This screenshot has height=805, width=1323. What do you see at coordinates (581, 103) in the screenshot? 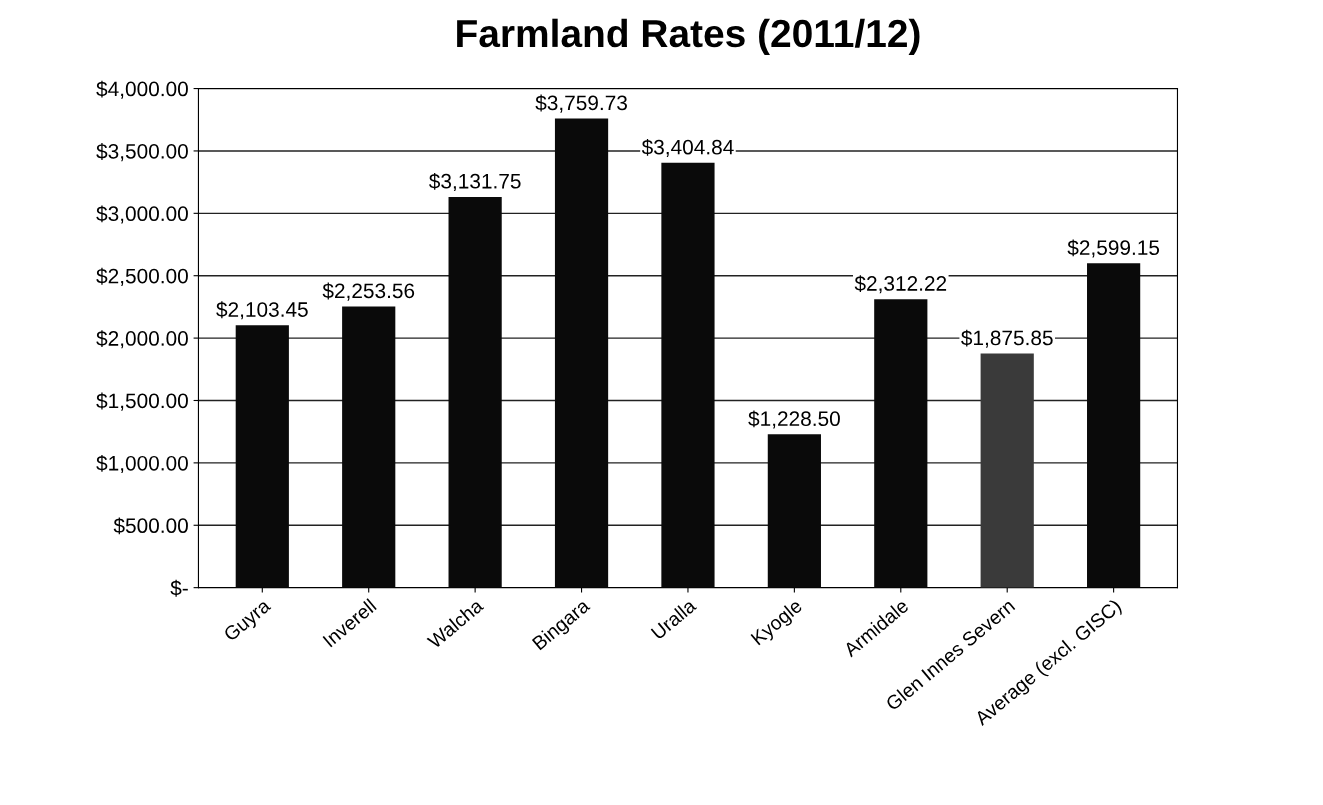
I see `data-label: $3,759.73` at bounding box center [581, 103].